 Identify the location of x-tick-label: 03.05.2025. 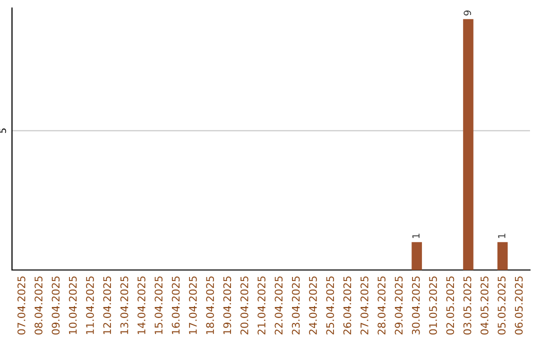
(467, 305).